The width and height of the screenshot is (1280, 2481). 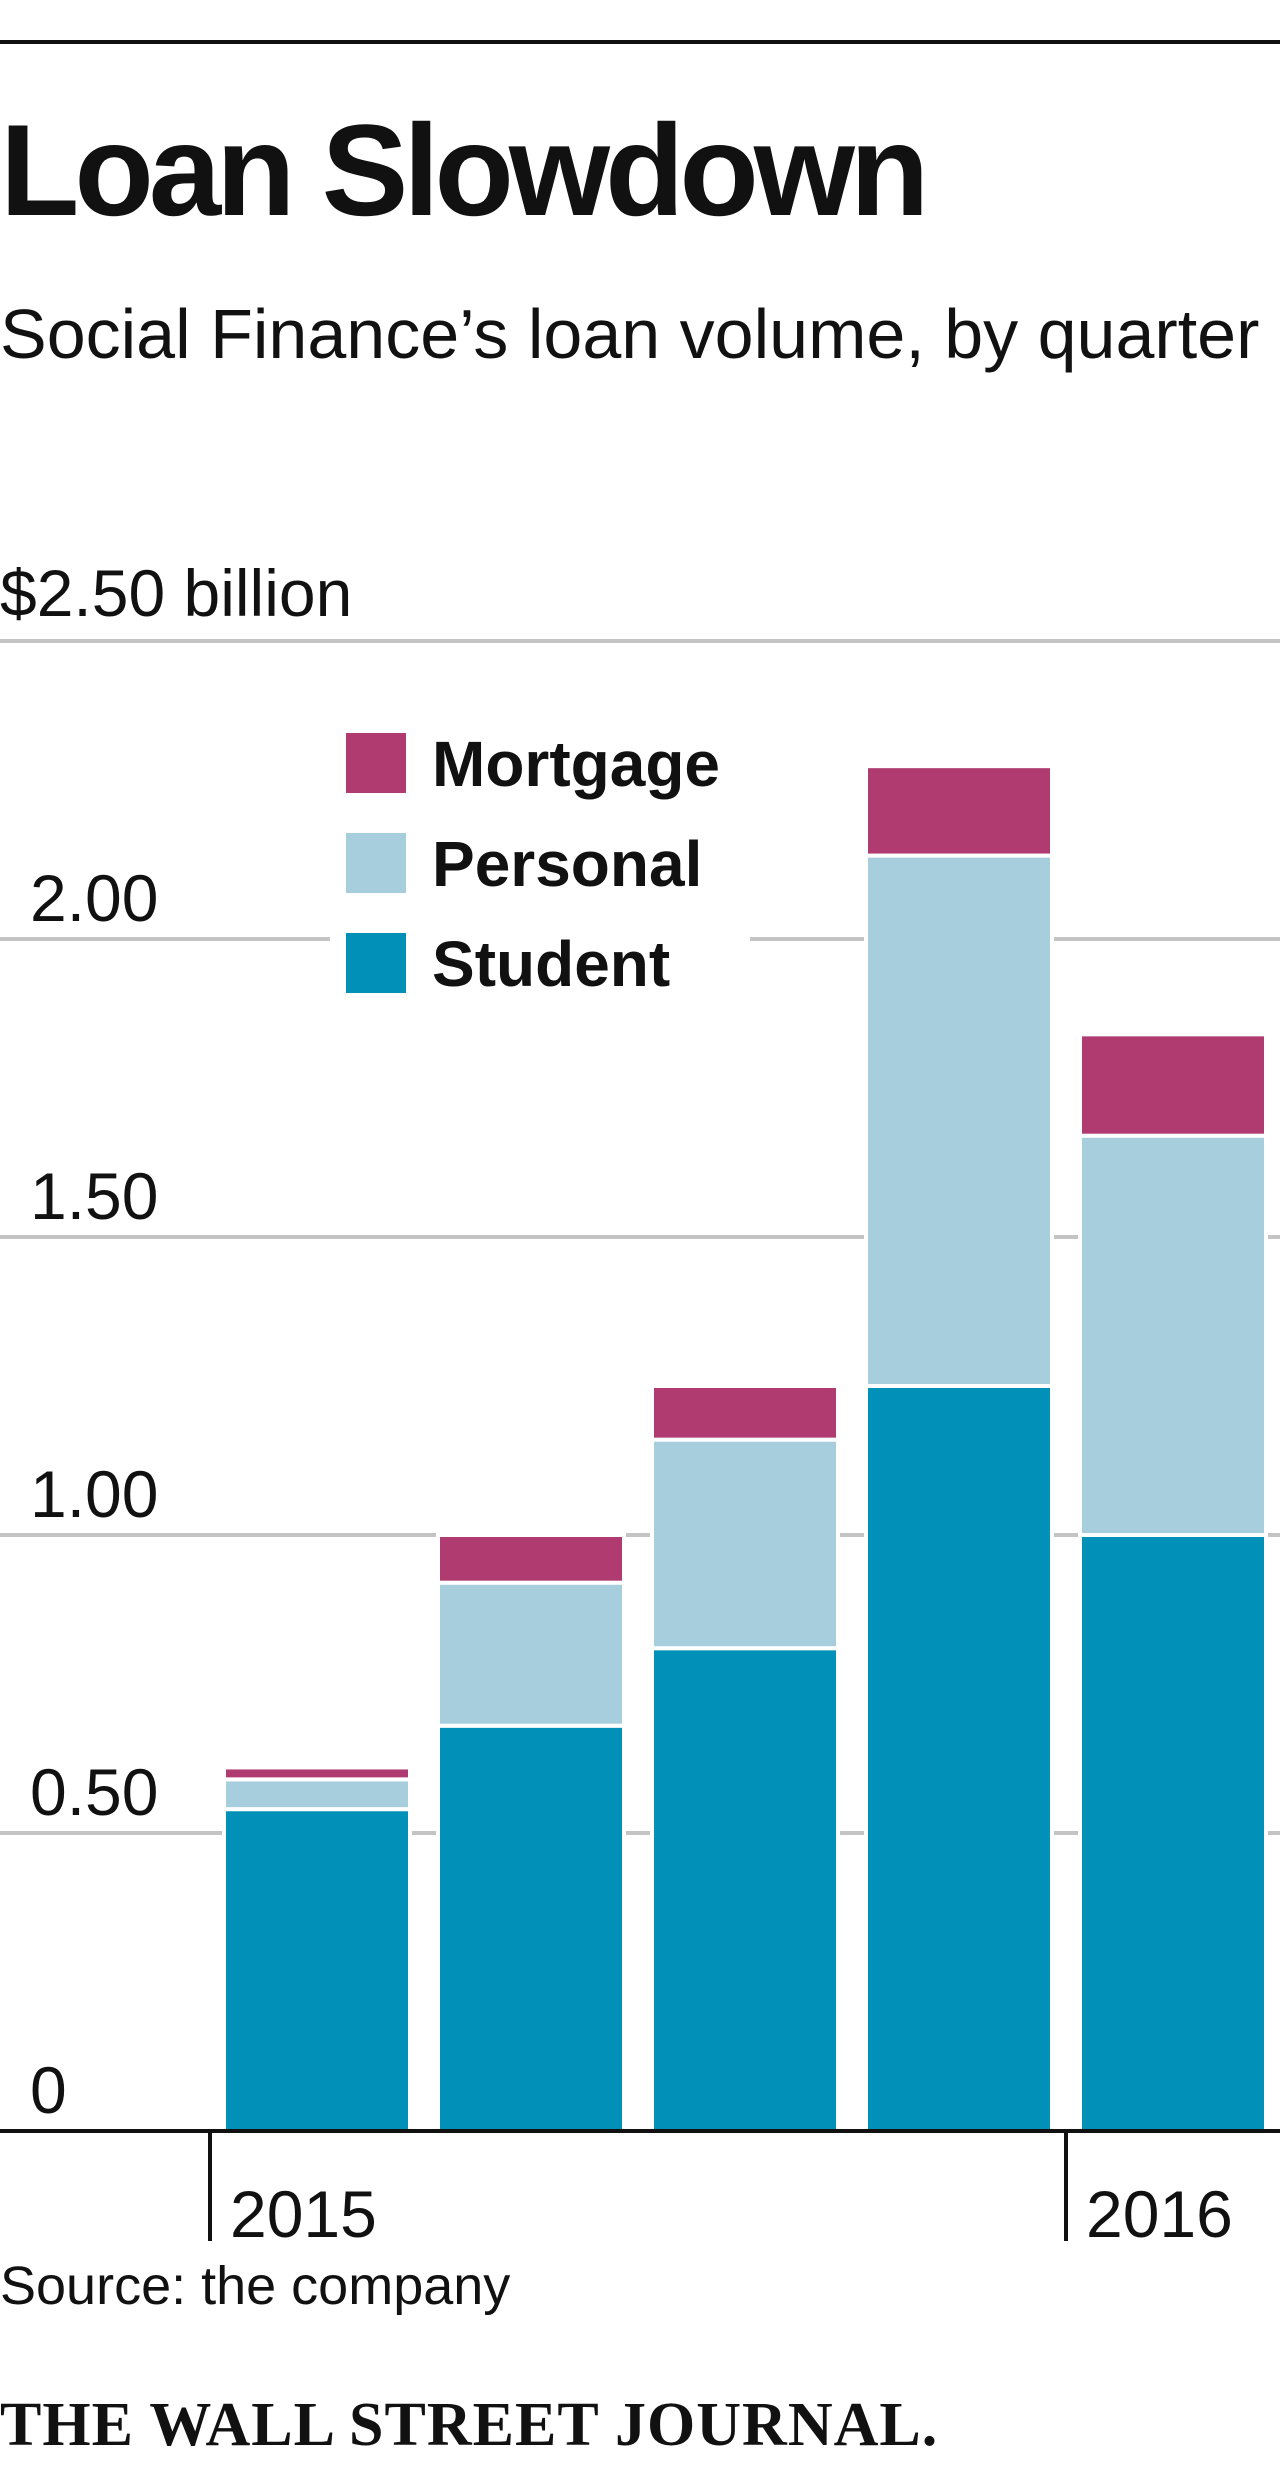 What do you see at coordinates (303, 2214) in the screenshot?
I see `x-year-label: 2015` at bounding box center [303, 2214].